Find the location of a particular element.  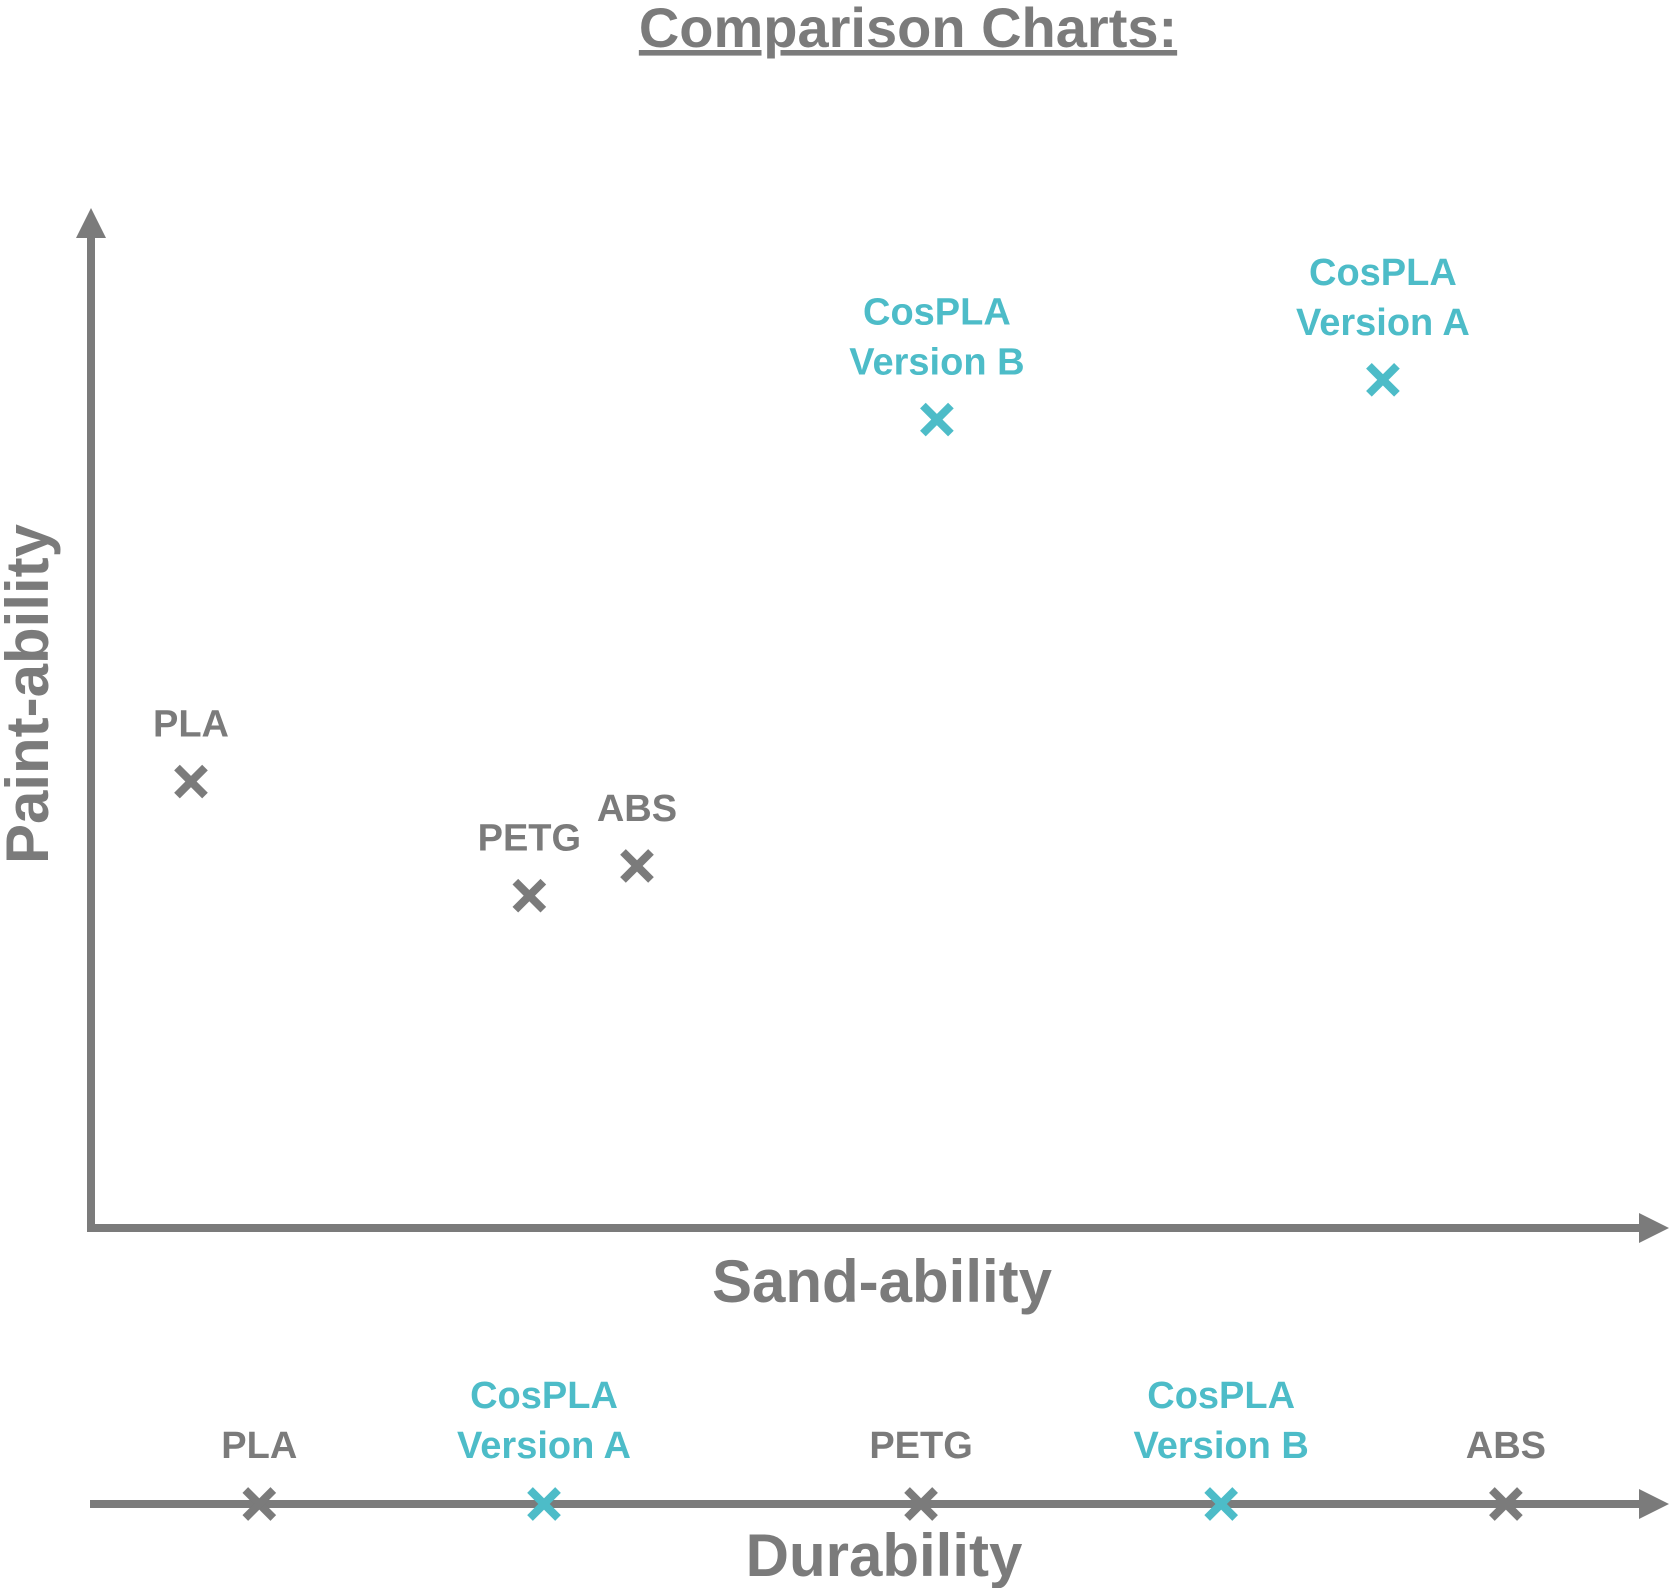

y-axis-title: Paint-ability is located at coordinates (30, 693).